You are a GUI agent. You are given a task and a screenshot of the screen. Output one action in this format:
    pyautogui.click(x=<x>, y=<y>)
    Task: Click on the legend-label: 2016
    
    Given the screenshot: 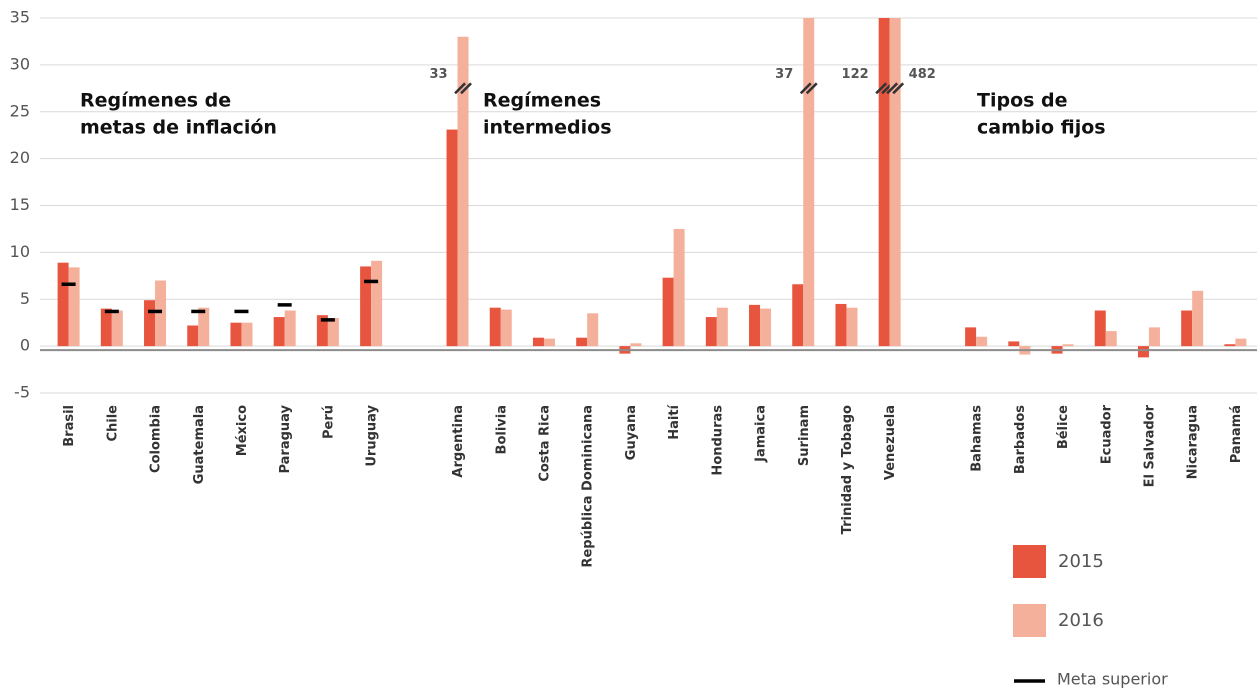 What is the action you would take?
    pyautogui.click(x=1081, y=620)
    